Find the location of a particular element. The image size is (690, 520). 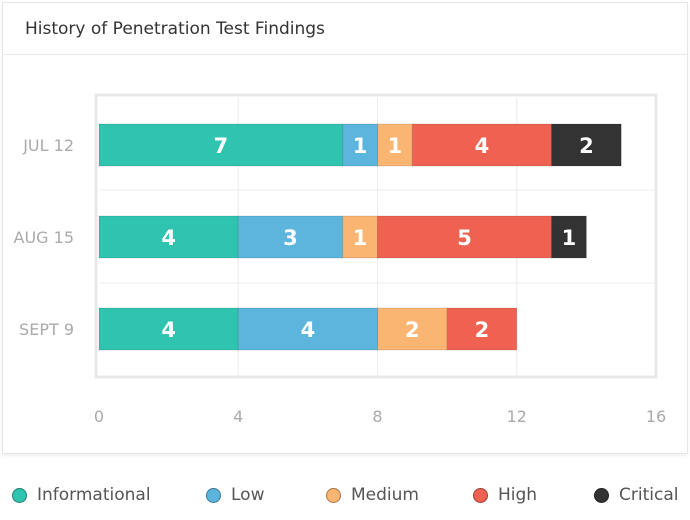

x-tick-label: 12 is located at coordinates (517, 416).